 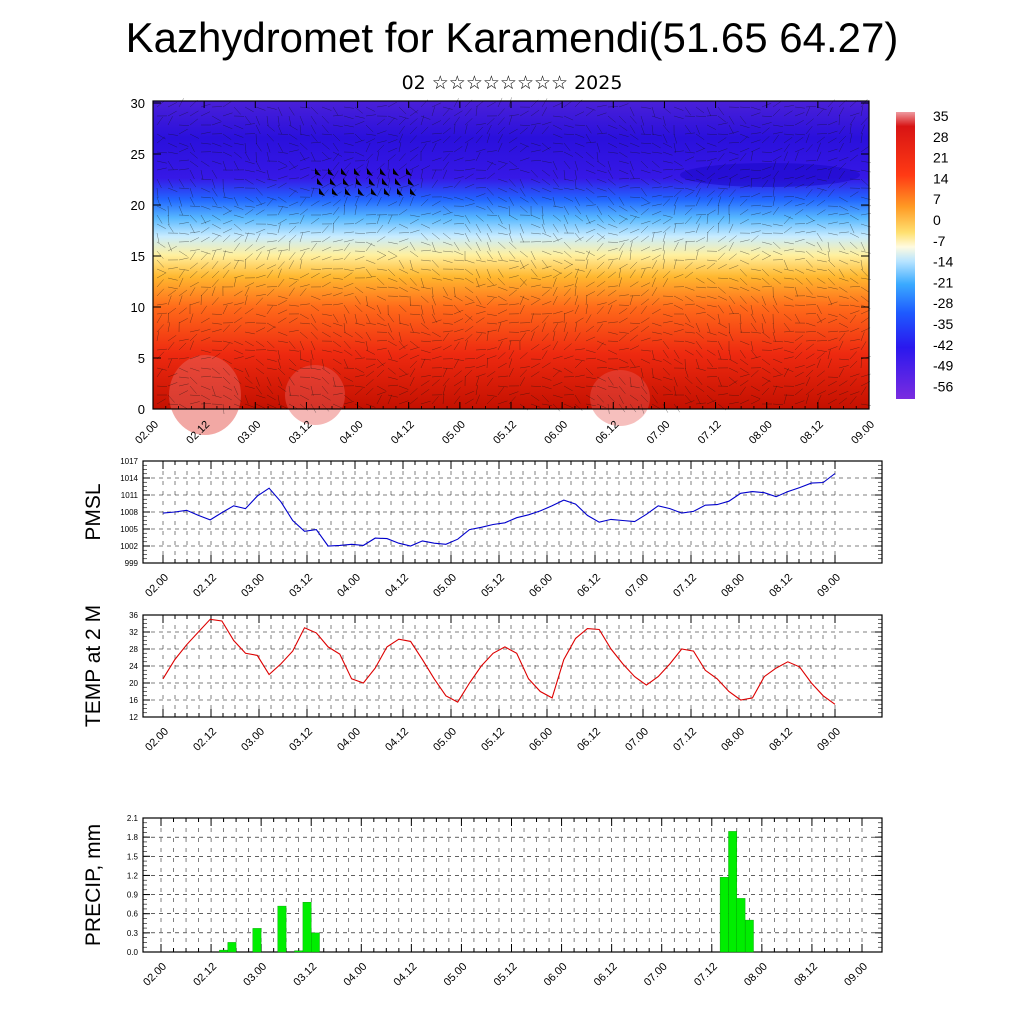 I want to click on x-tick-label: 03.12, so click(x=301, y=586).